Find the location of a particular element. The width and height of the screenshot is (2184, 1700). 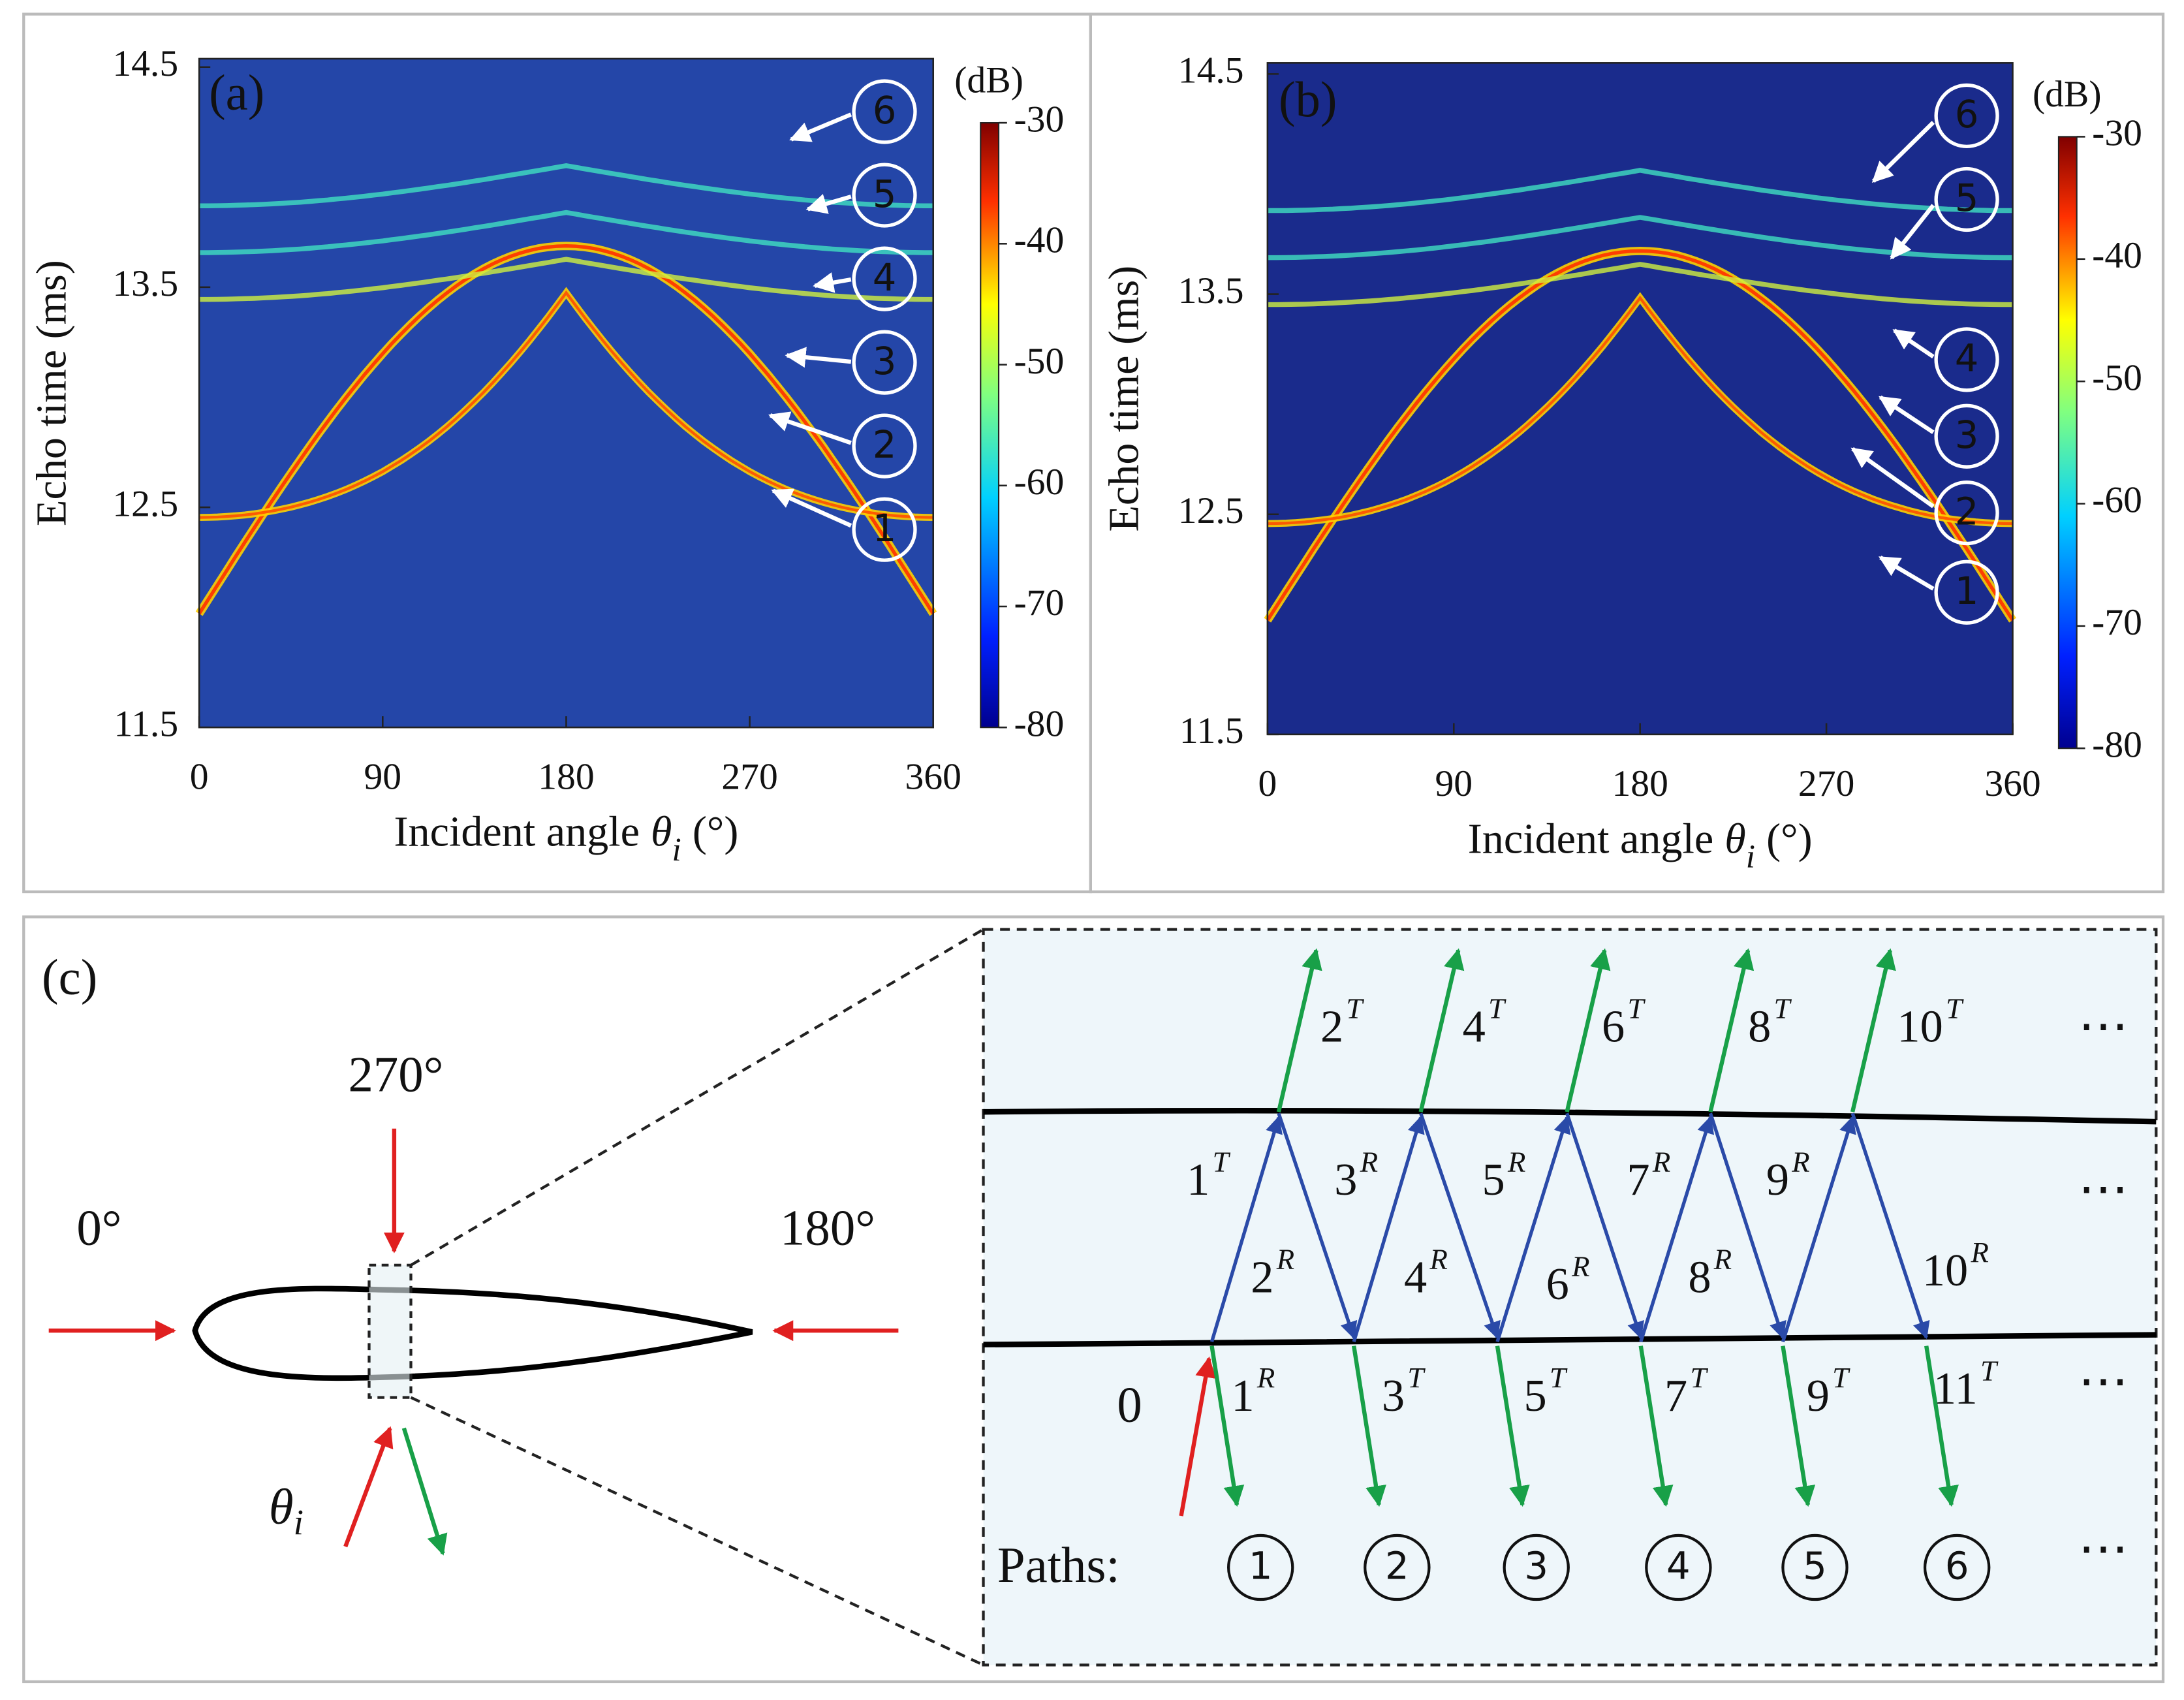

y-tick-label: 12.5 is located at coordinates (1211, 511).